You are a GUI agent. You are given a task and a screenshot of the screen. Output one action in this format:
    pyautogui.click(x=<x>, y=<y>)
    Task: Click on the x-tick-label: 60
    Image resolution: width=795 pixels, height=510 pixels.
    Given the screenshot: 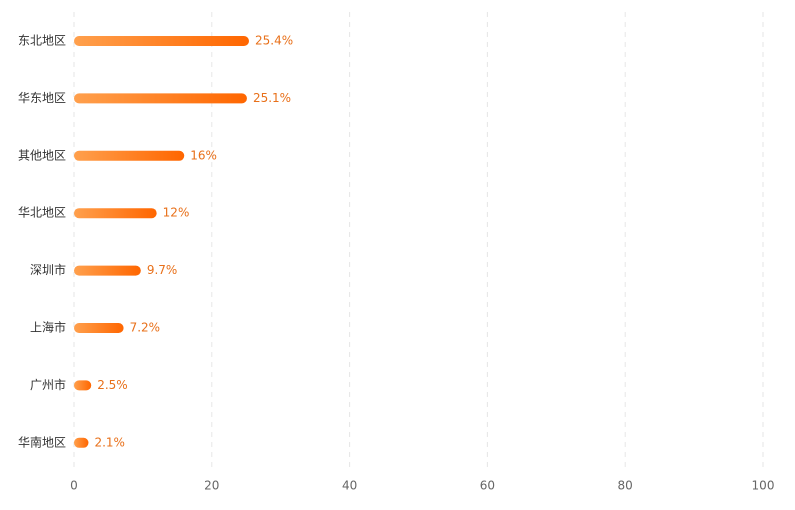 What is the action you would take?
    pyautogui.click(x=487, y=486)
    